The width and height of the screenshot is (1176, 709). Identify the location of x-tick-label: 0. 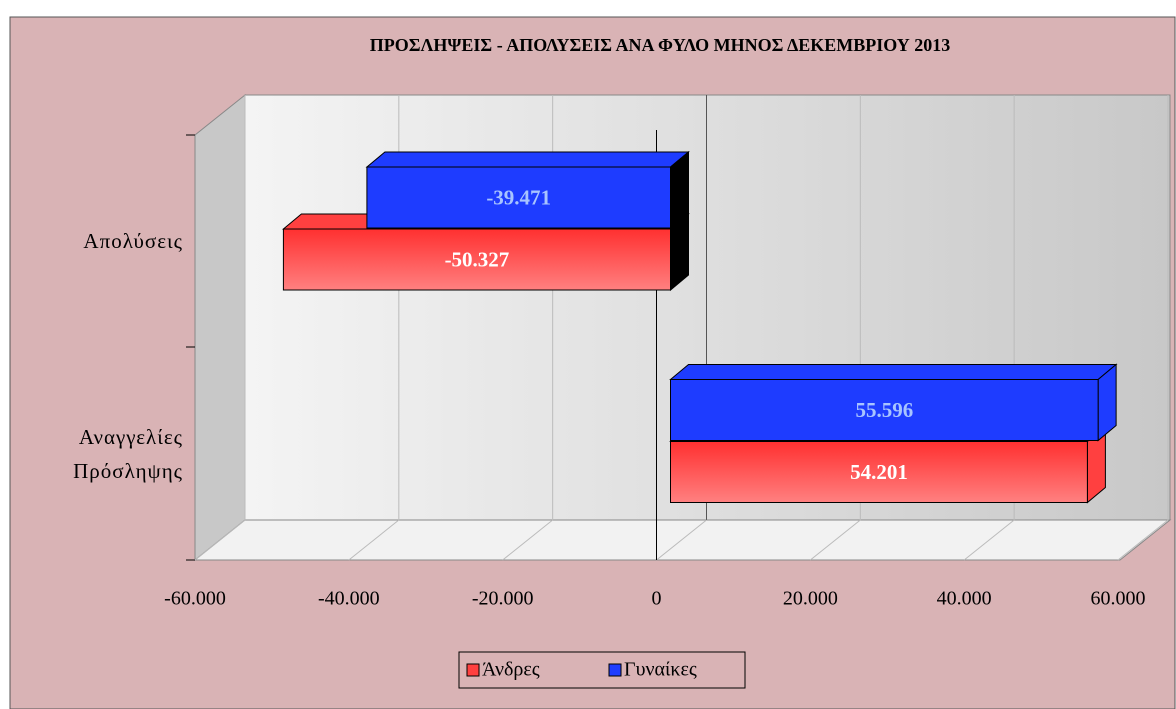
(657, 599).